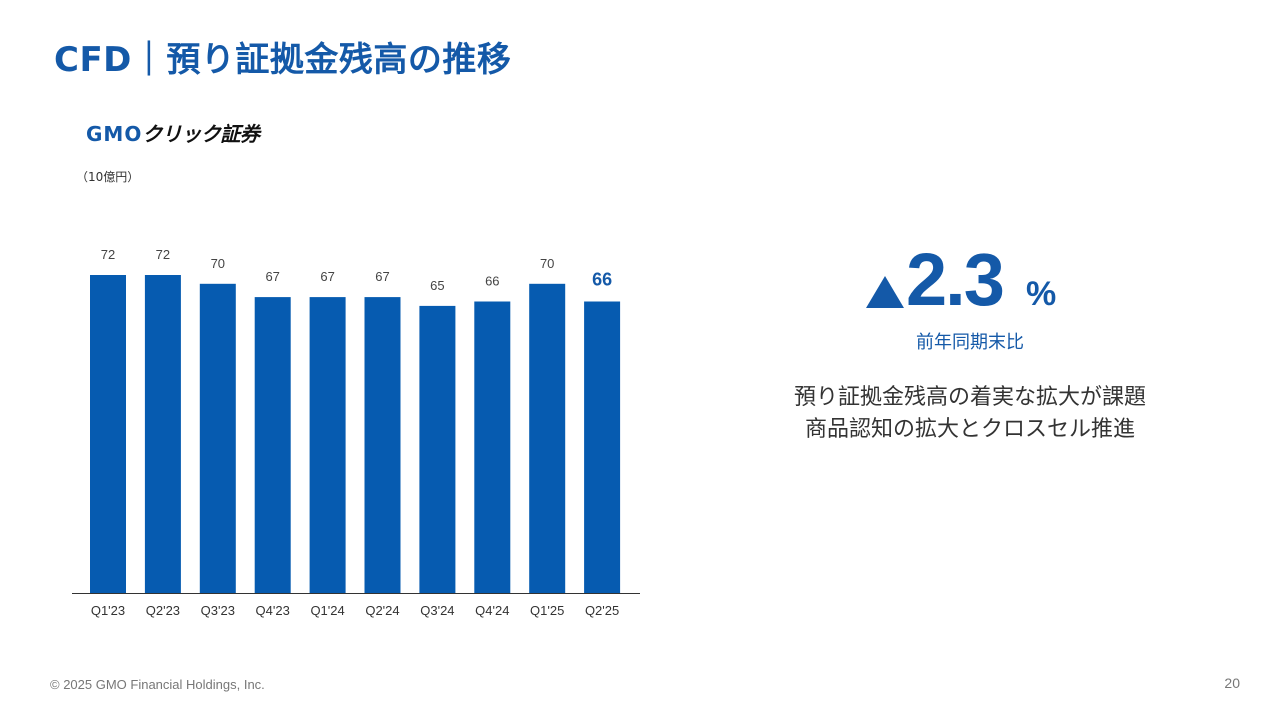 The height and width of the screenshot is (720, 1280). Describe the element at coordinates (382, 276) in the screenshot. I see `value-label-5: 67` at that location.